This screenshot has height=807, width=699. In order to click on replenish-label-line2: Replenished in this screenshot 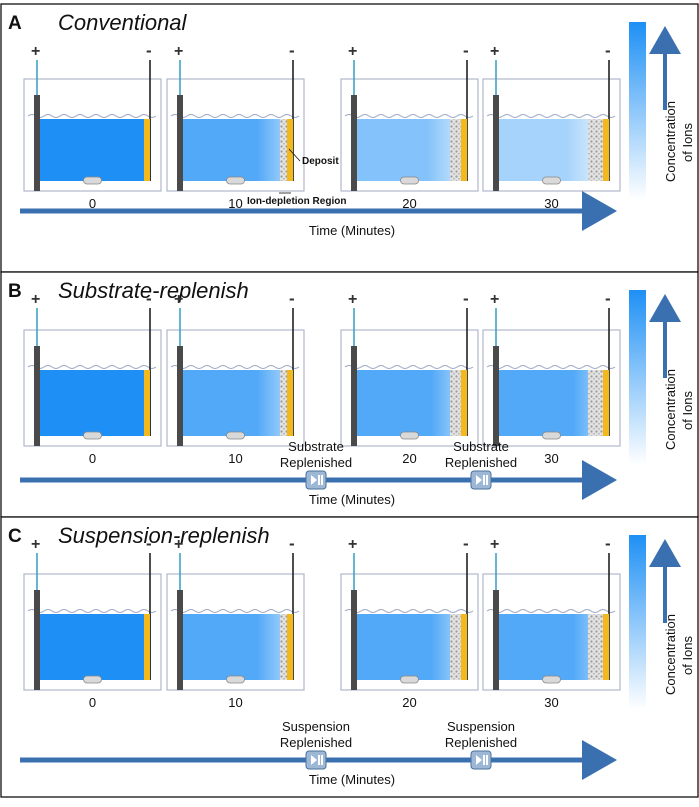, I will do `click(481, 742)`.